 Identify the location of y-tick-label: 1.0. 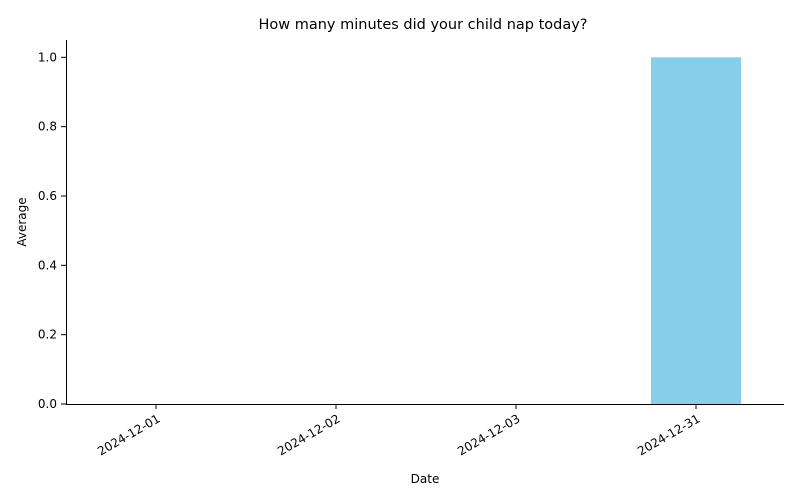
(47, 57).